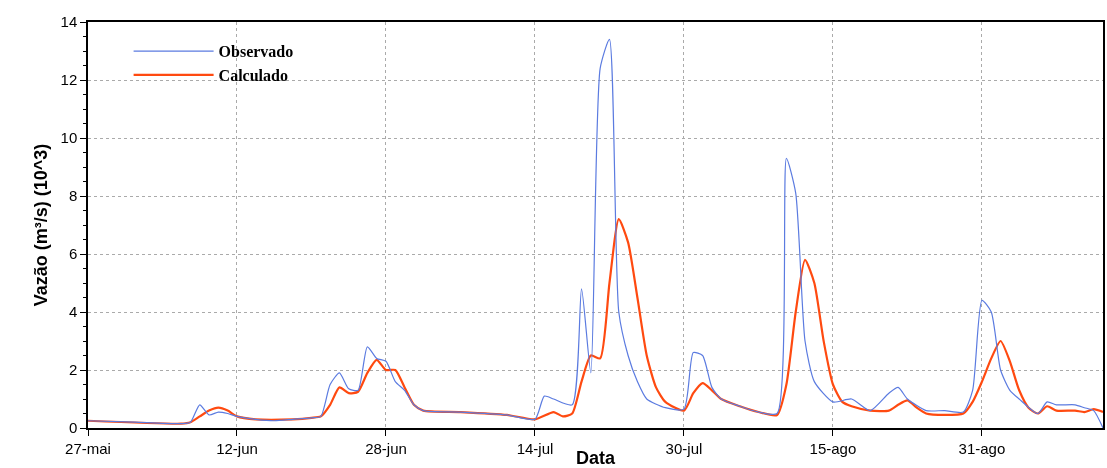  What do you see at coordinates (41, 225) in the screenshot?
I see `y-axis-title: Vazão (m³/s) (10^3)` at bounding box center [41, 225].